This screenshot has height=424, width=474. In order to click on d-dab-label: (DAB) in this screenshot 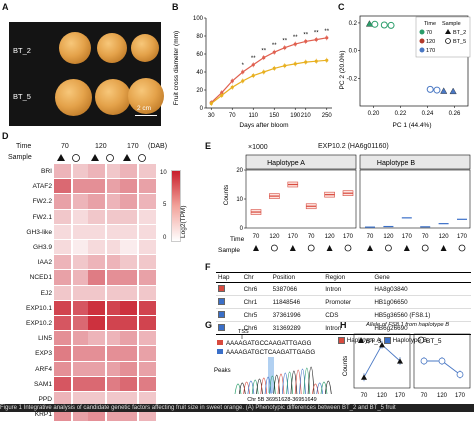, I will do `click(158, 146)`.